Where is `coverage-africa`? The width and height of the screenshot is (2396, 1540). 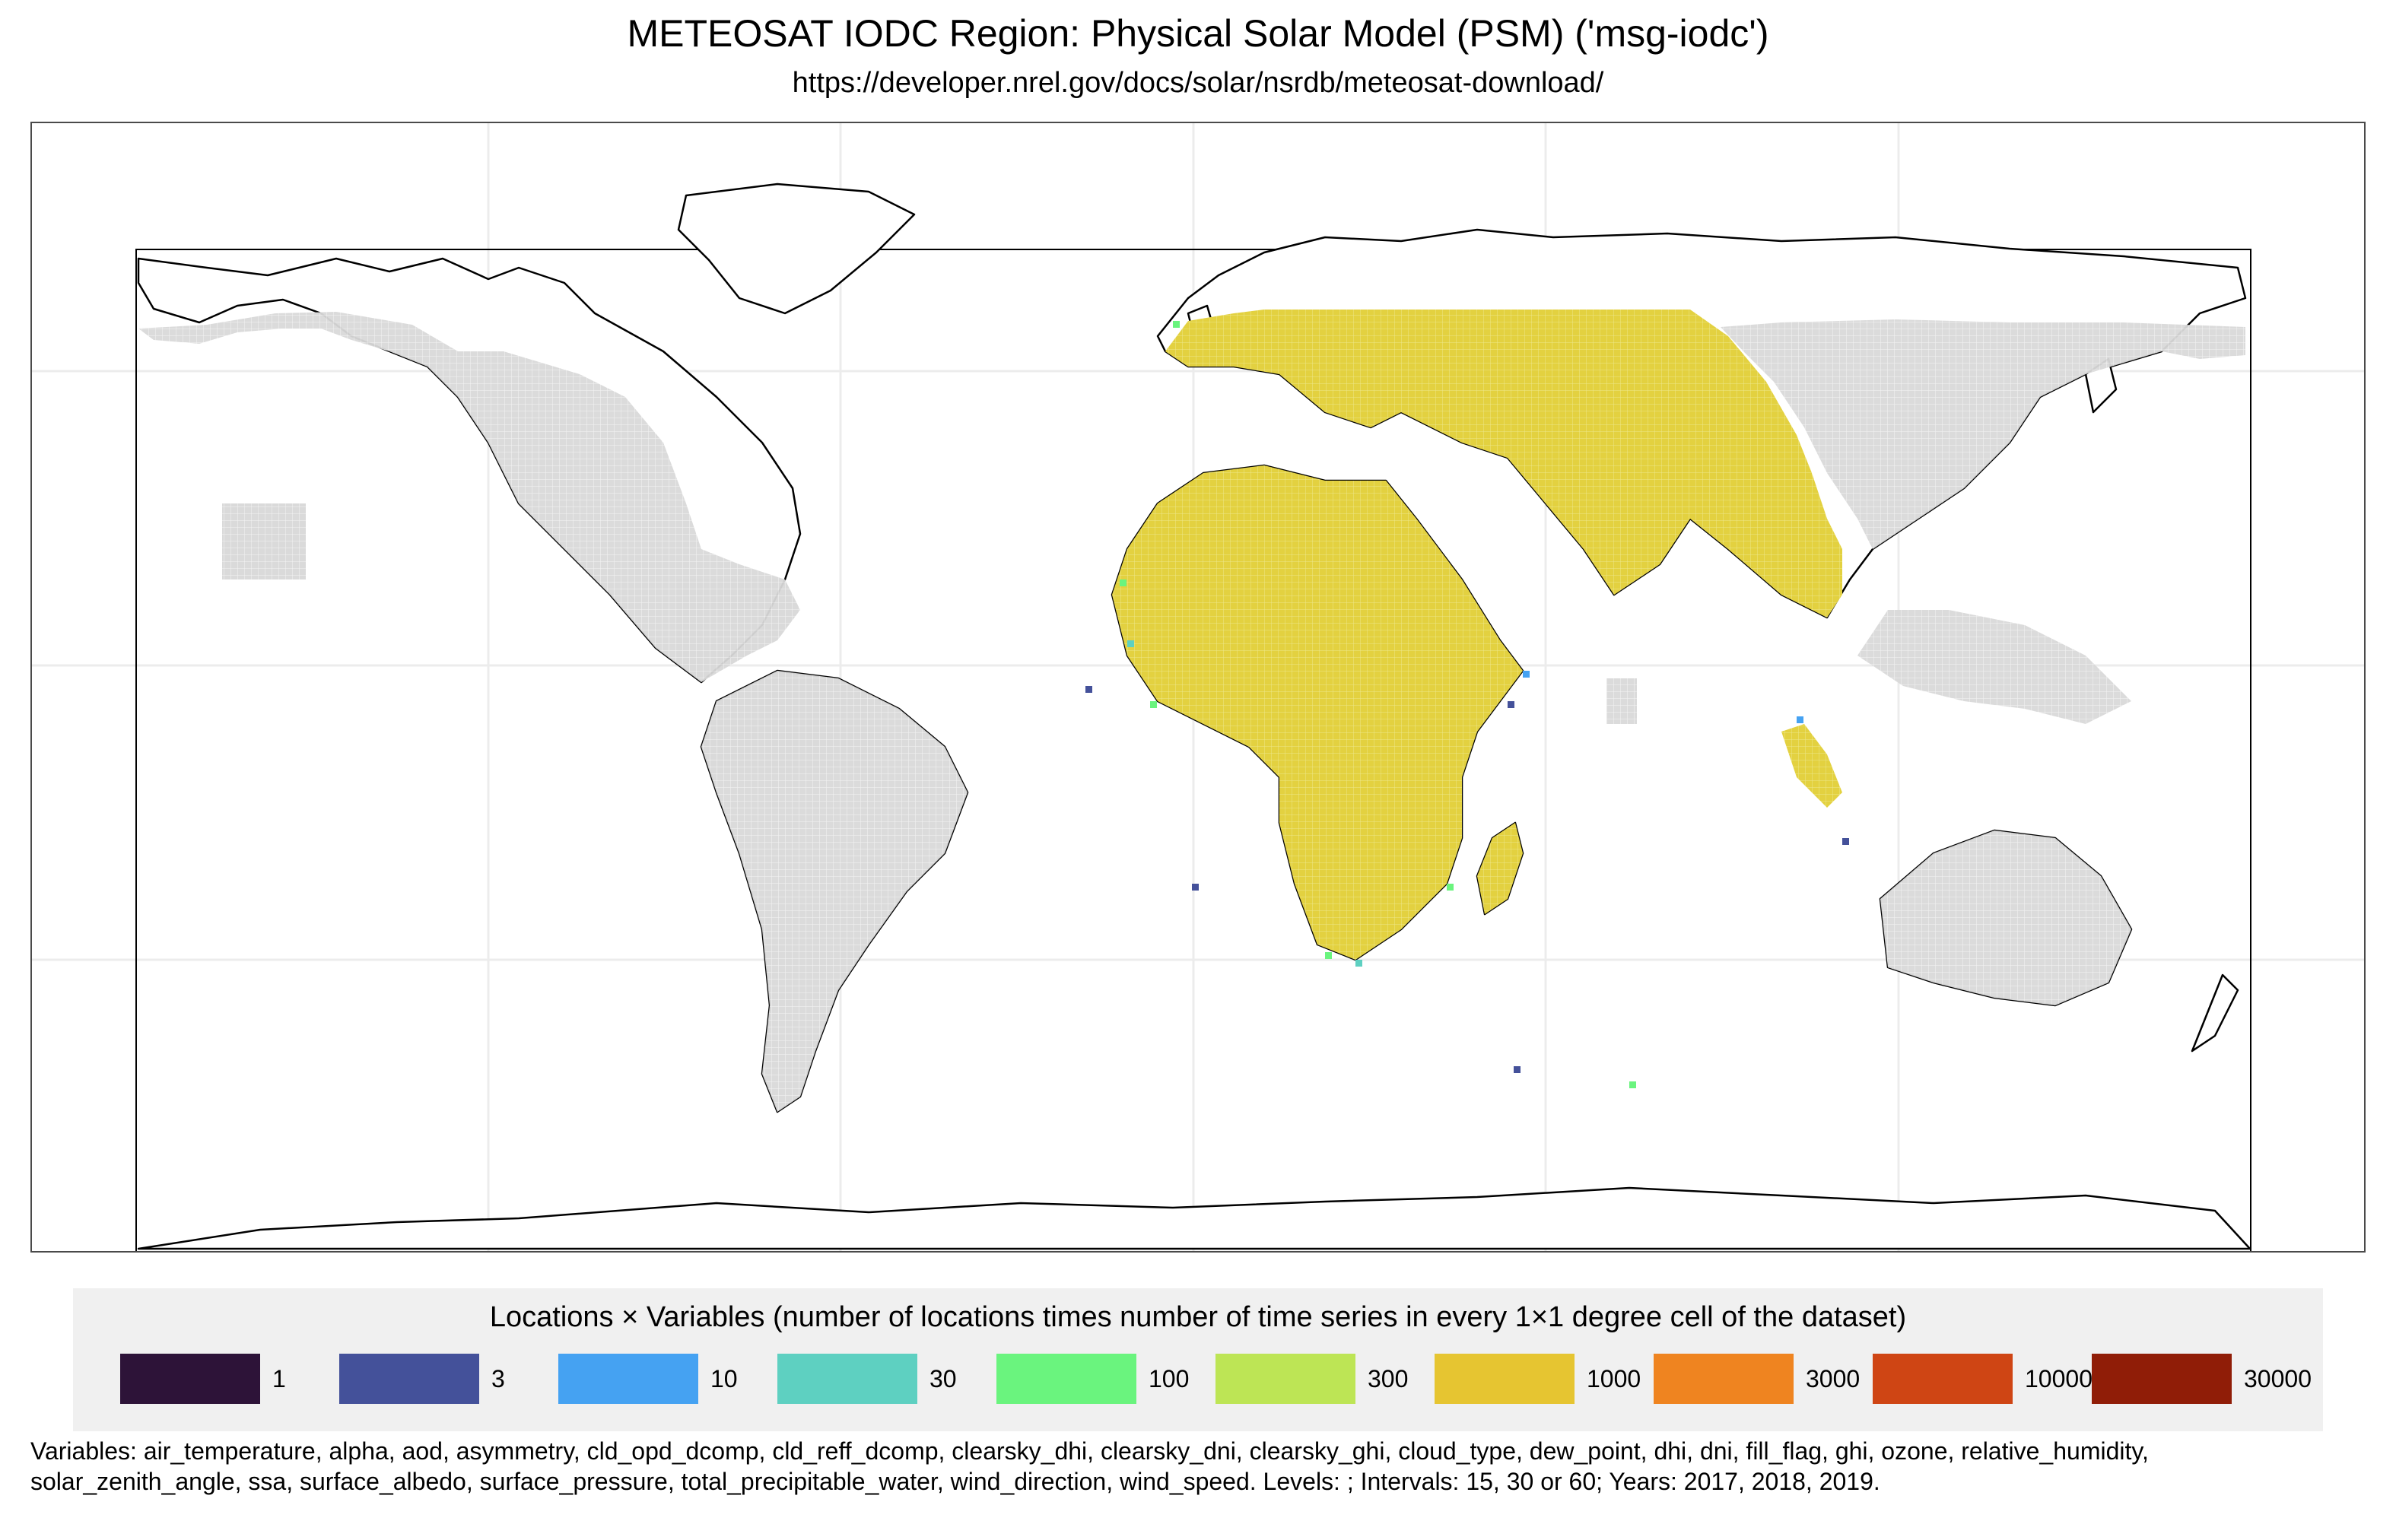
coverage-africa is located at coordinates (1317, 712).